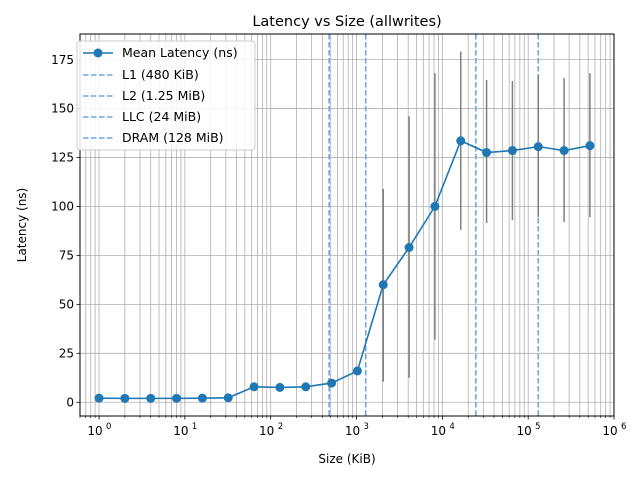  Describe the element at coordinates (62, 60) in the screenshot. I see `y-tick-label: 175` at that location.